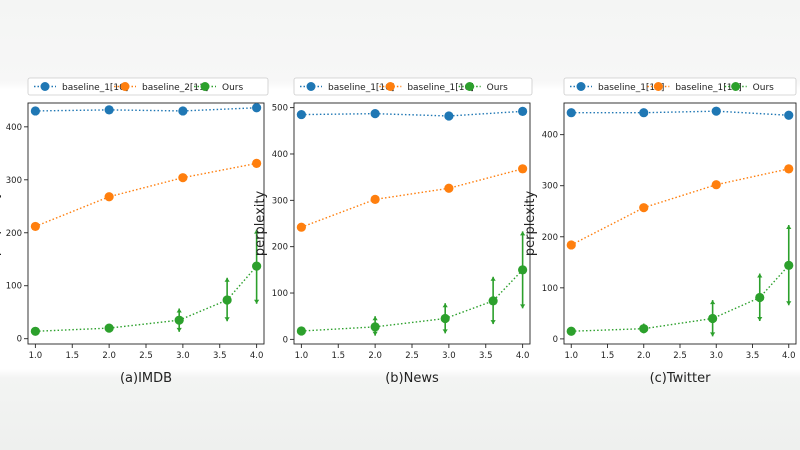 The image size is (800, 450). Describe the element at coordinates (175, 88) in the screenshot. I see `legend-label: baseline_2[11]` at that location.